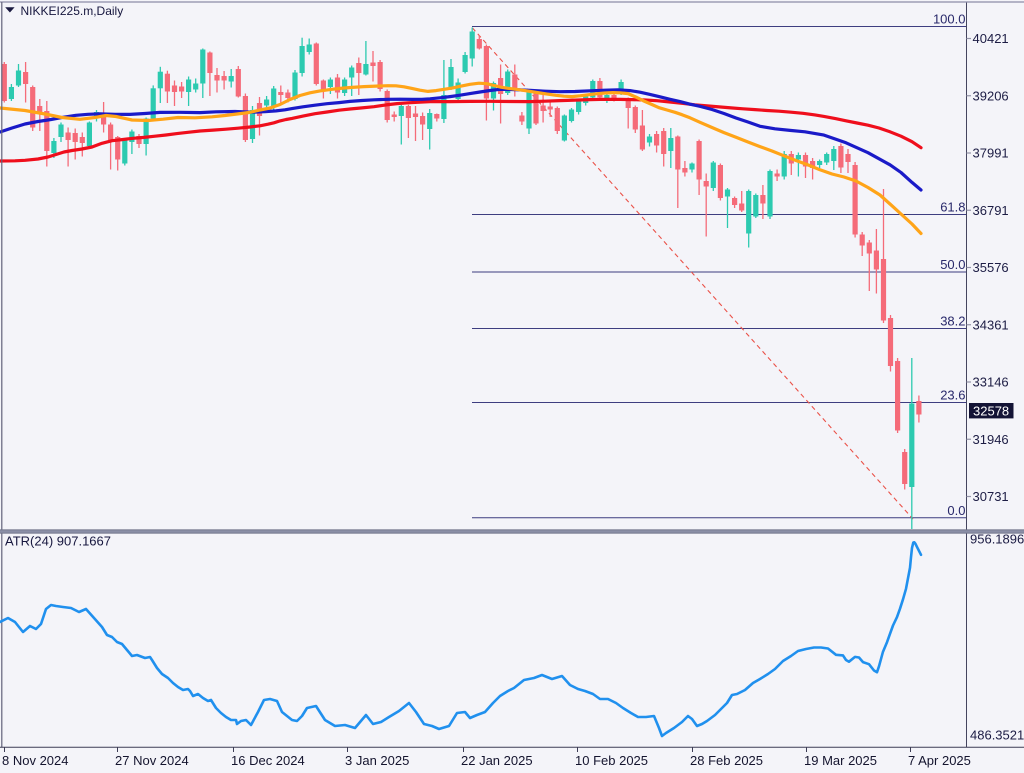 This screenshot has width=1024, height=773. I want to click on svg-text: 61.8, so click(952, 207).